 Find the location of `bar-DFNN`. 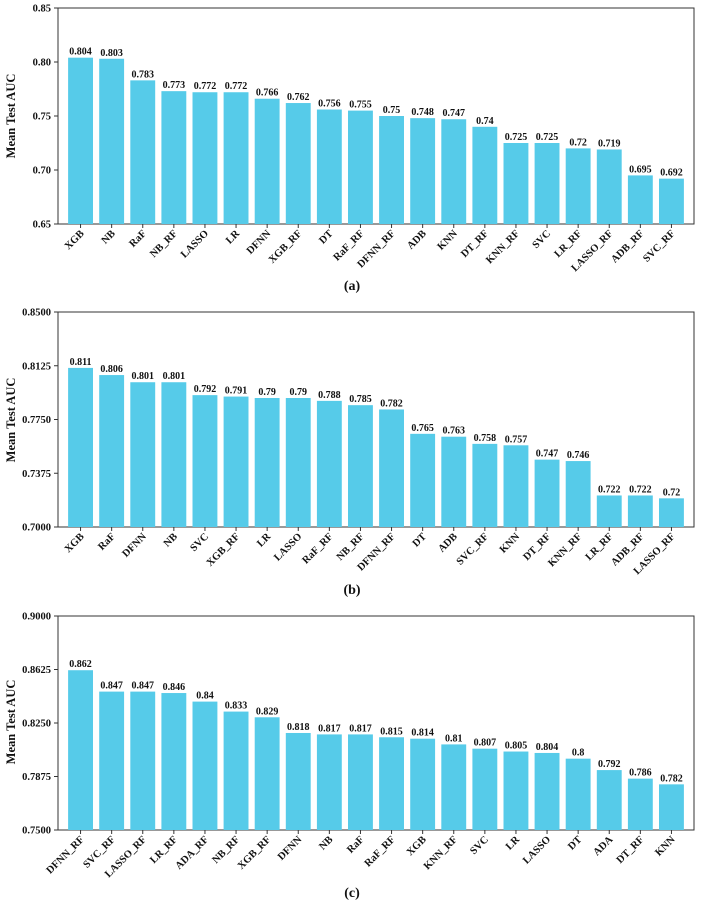

bar-DFNN is located at coordinates (267, 161).